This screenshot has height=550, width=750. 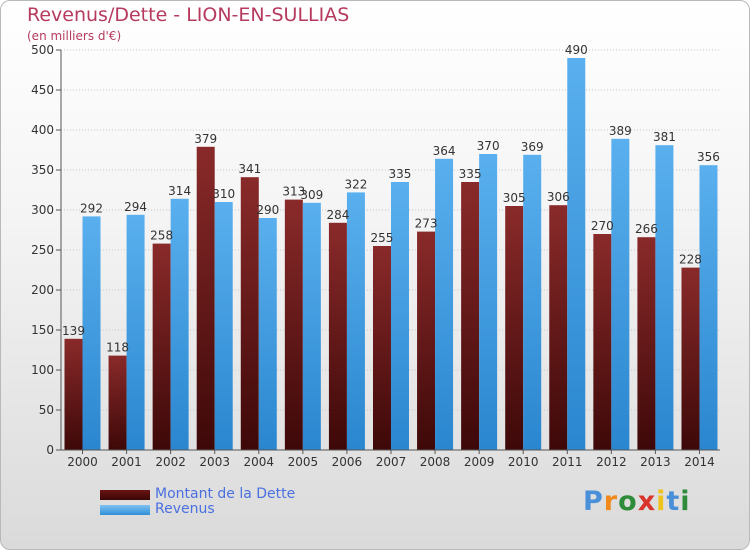 What do you see at coordinates (435, 462) in the screenshot?
I see `x-tick-label-2008: 2008` at bounding box center [435, 462].